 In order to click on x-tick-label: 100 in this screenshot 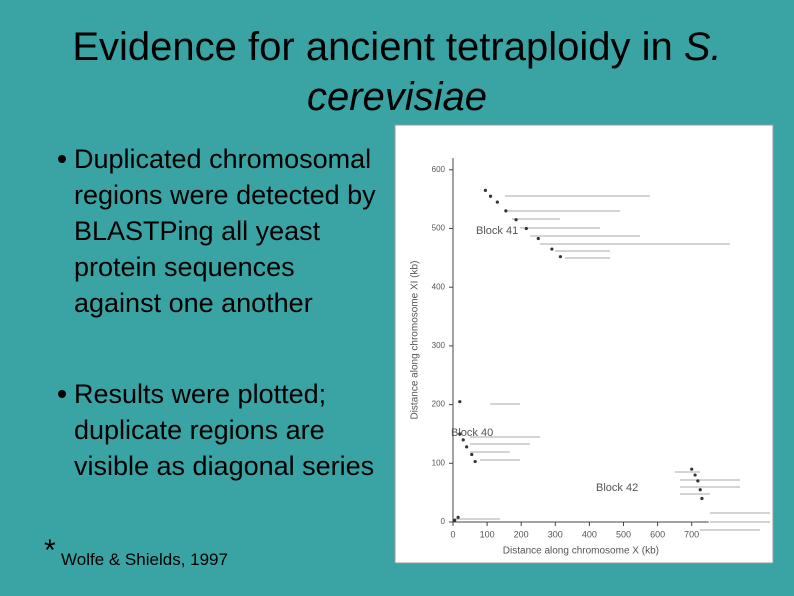, I will do `click(487, 534)`.